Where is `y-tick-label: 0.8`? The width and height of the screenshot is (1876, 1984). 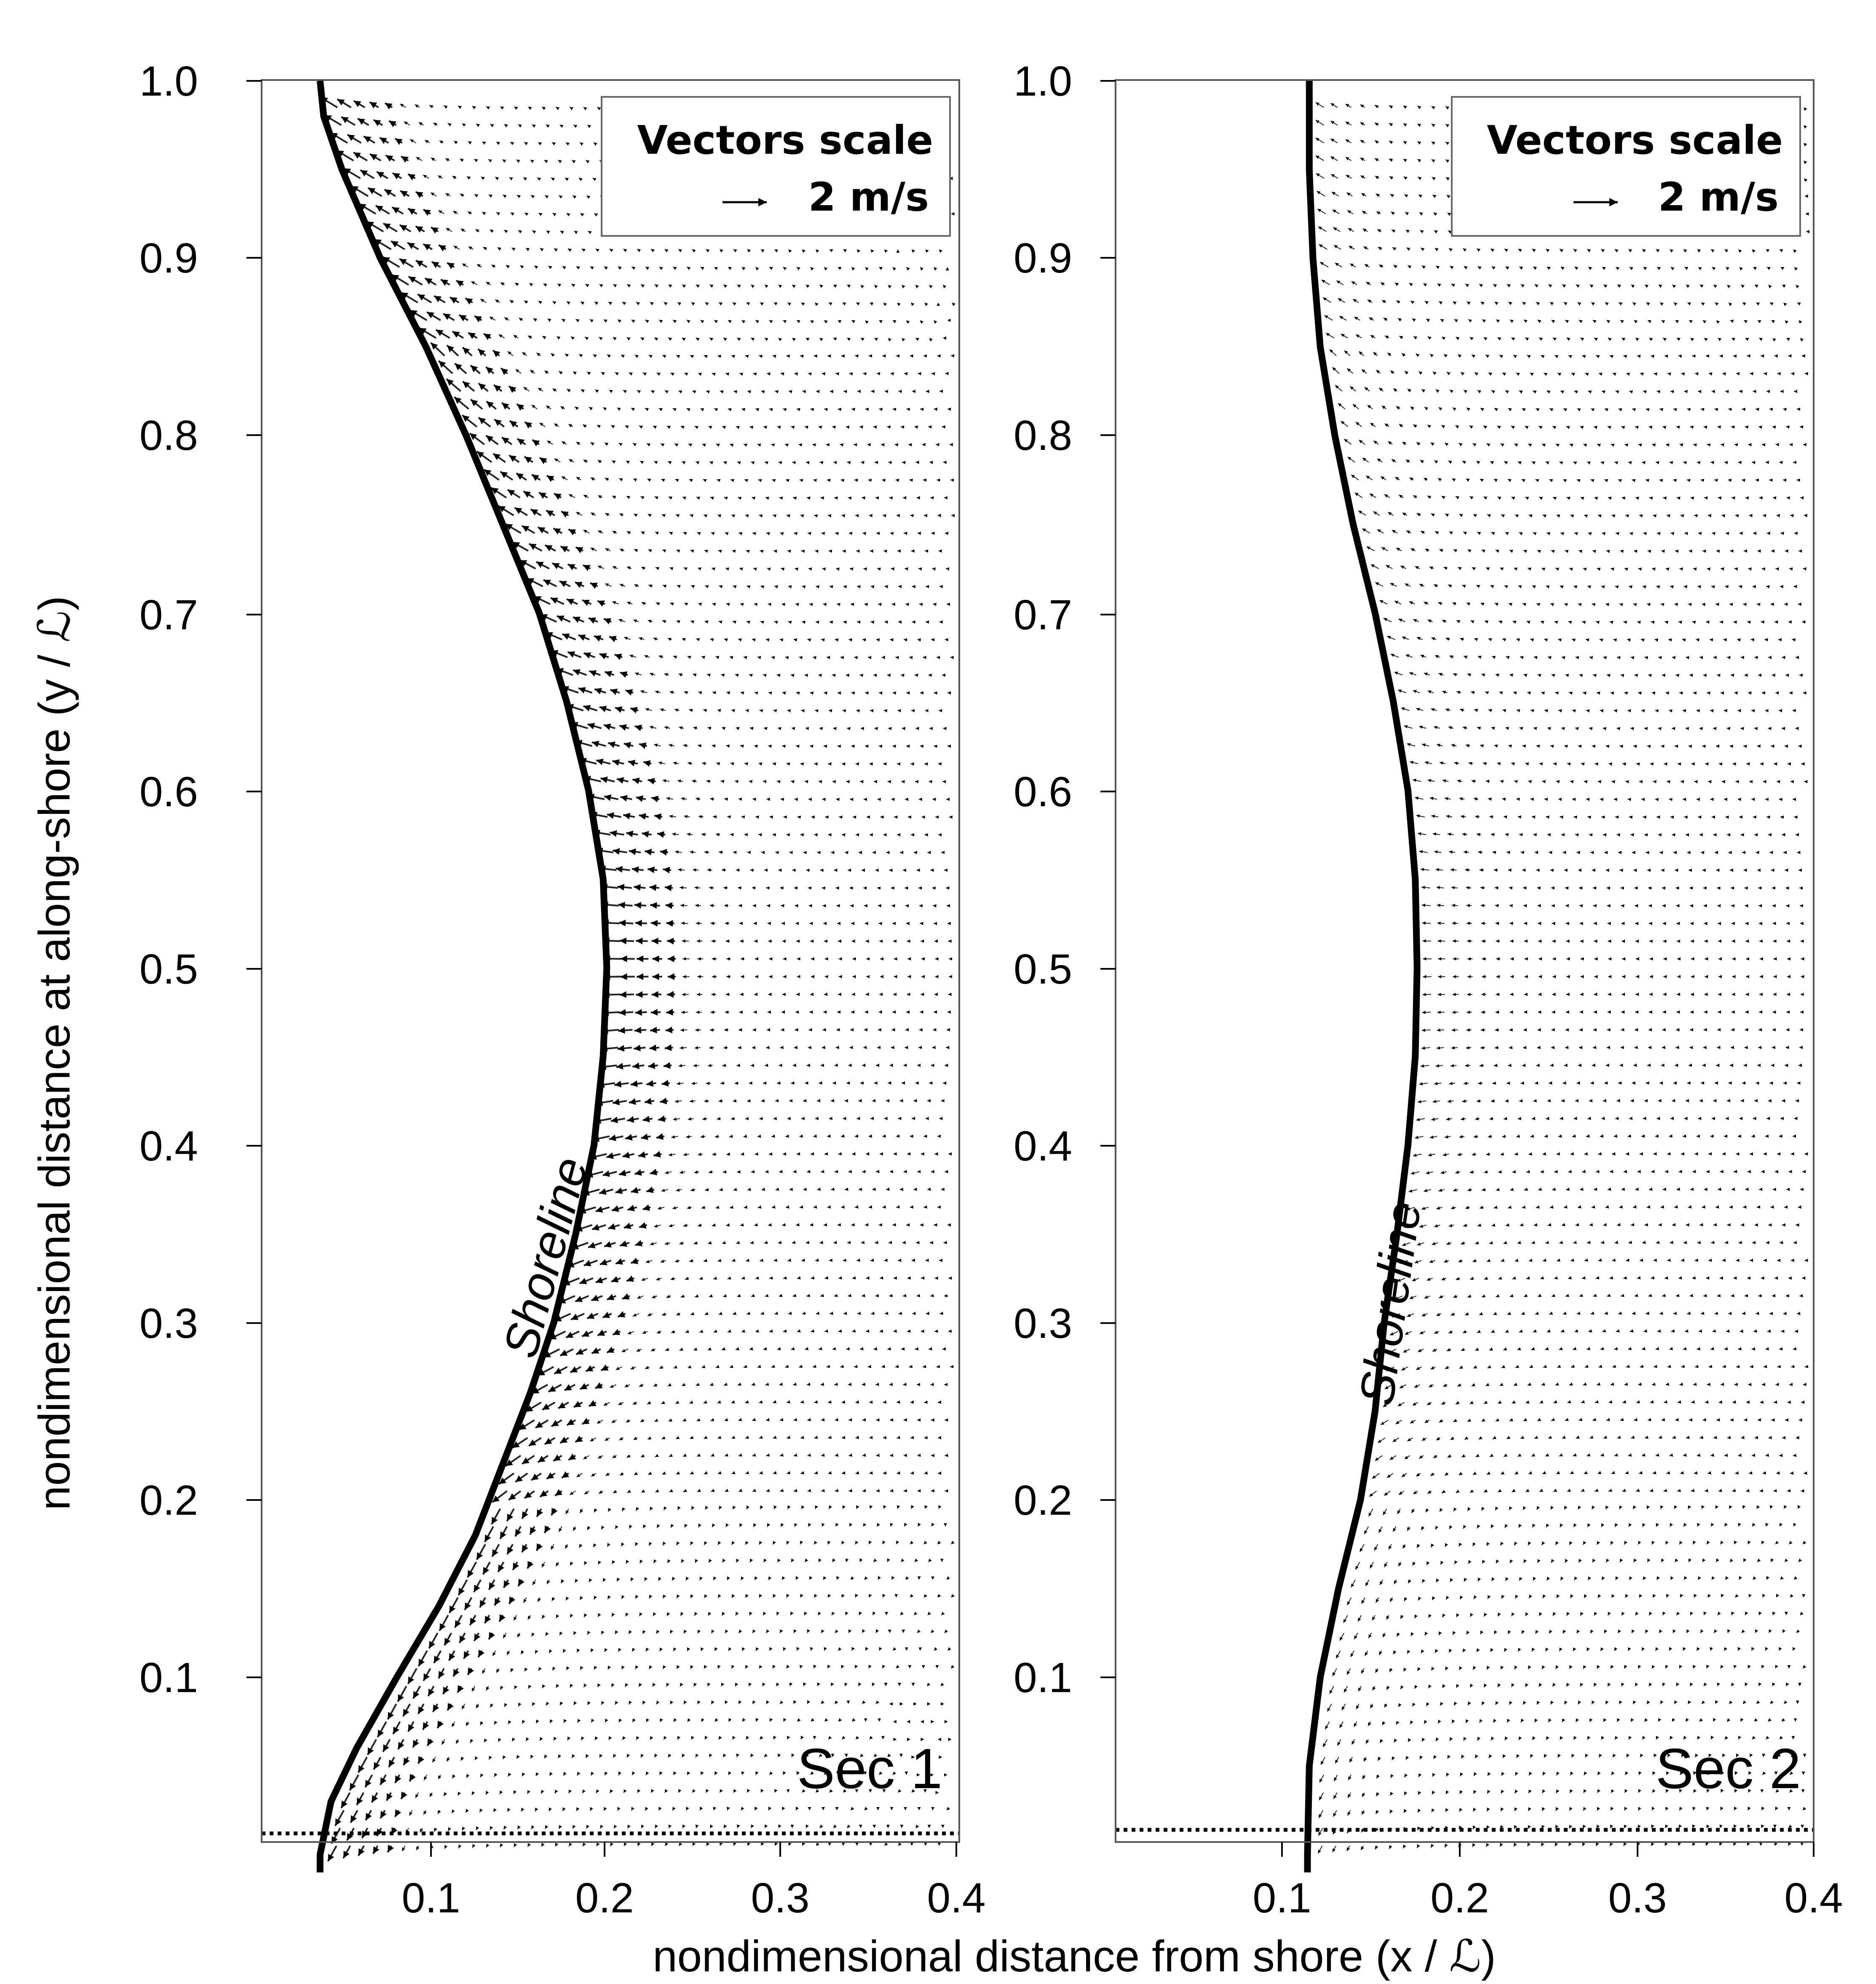 y-tick-label: 0.8 is located at coordinates (168, 436).